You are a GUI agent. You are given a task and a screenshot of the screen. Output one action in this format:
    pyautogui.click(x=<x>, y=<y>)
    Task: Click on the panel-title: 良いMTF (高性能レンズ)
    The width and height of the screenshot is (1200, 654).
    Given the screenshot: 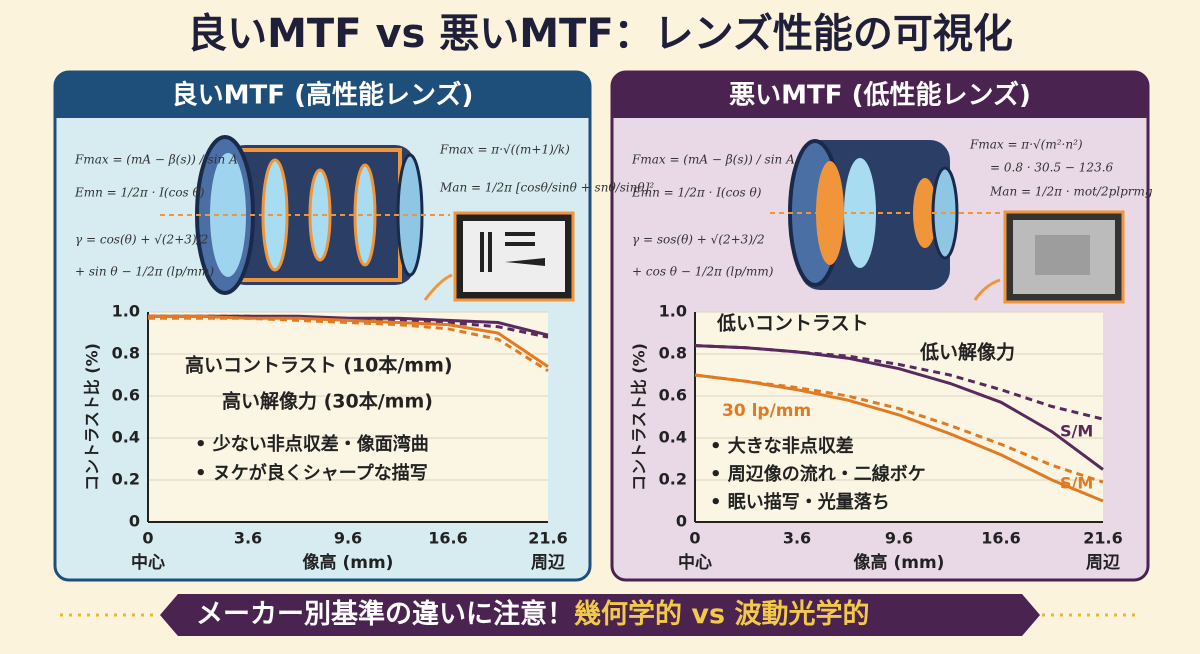 What is the action you would take?
    pyautogui.click(x=323, y=95)
    